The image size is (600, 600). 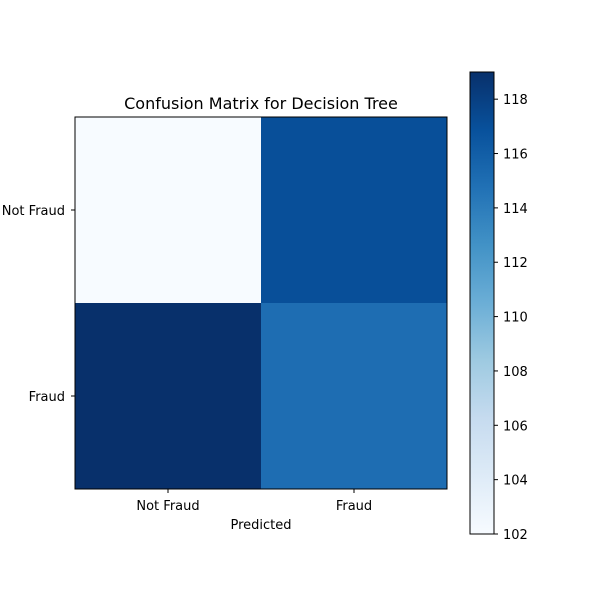 What do you see at coordinates (515, 263) in the screenshot?
I see `colorbar-tick-label: 112` at bounding box center [515, 263].